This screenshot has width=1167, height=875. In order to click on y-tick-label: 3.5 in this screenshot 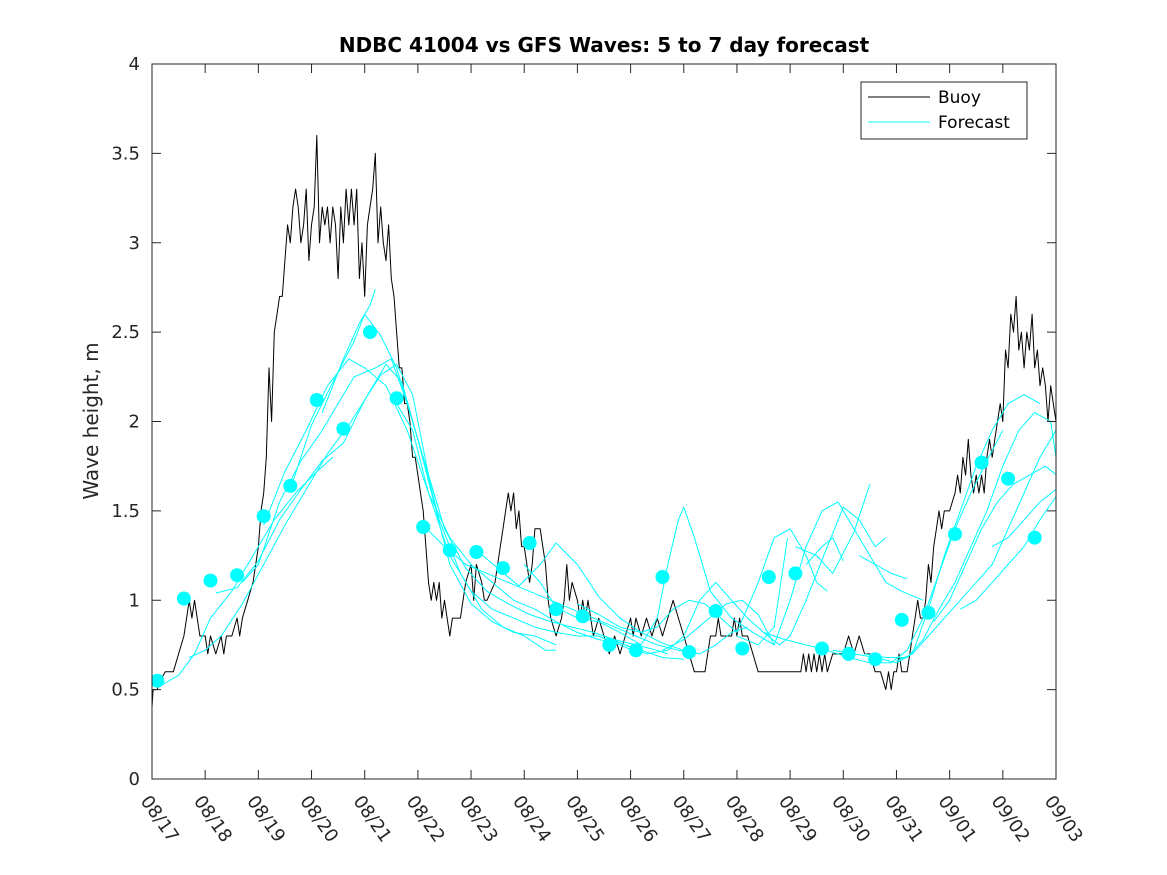, I will do `click(125, 153)`.